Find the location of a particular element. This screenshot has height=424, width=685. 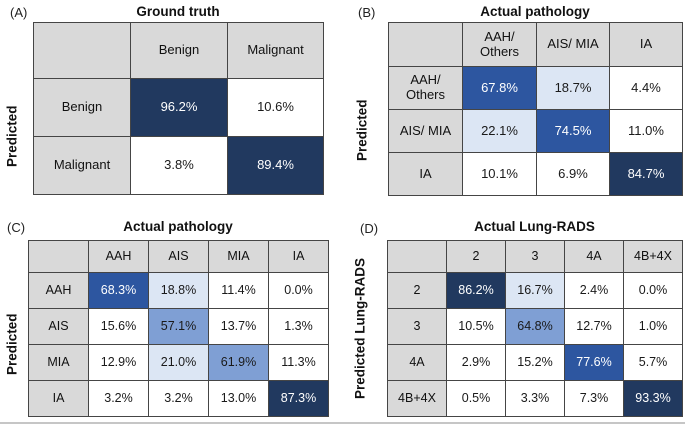

matrix-cell: 89.4% is located at coordinates (275, 165).